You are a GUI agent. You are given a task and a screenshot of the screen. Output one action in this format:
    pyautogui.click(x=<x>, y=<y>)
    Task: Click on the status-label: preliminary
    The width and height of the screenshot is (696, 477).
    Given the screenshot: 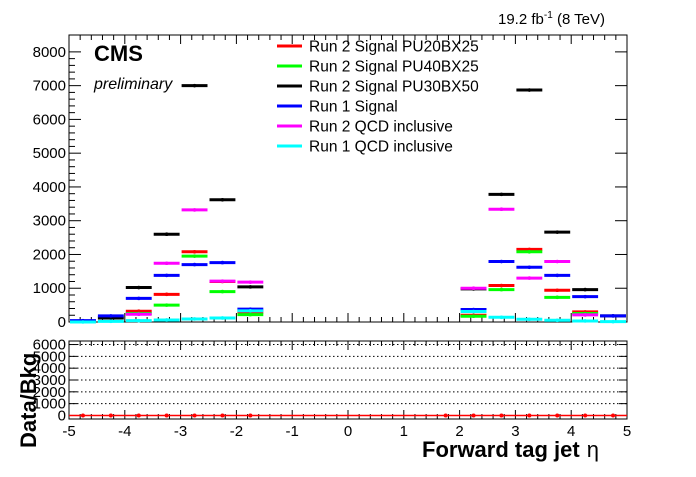 What is the action you would take?
    pyautogui.click(x=133, y=84)
    